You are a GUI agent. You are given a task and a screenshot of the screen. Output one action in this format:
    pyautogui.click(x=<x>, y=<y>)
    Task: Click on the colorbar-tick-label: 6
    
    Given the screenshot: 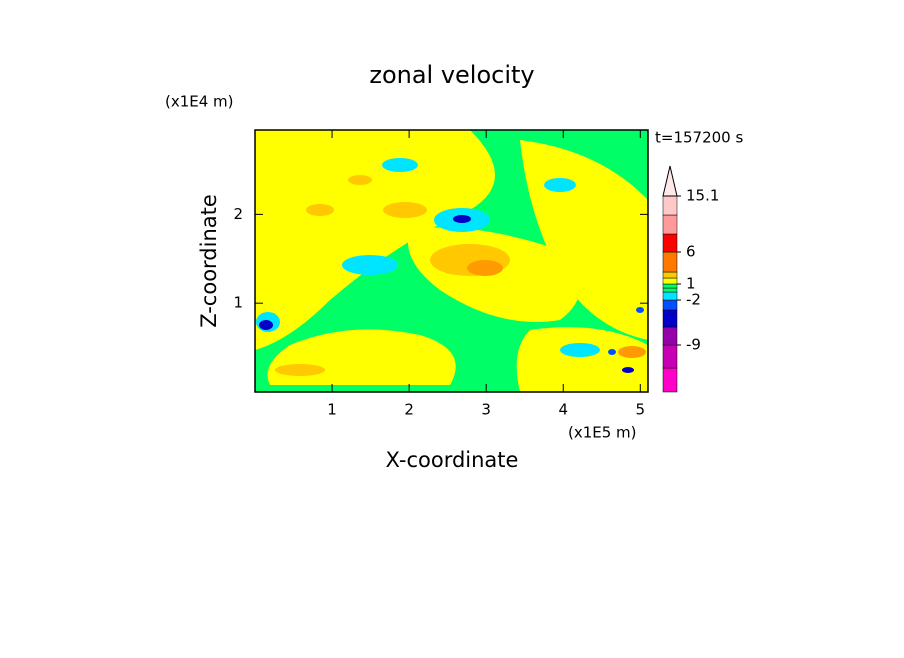 What is the action you would take?
    pyautogui.click(x=691, y=252)
    